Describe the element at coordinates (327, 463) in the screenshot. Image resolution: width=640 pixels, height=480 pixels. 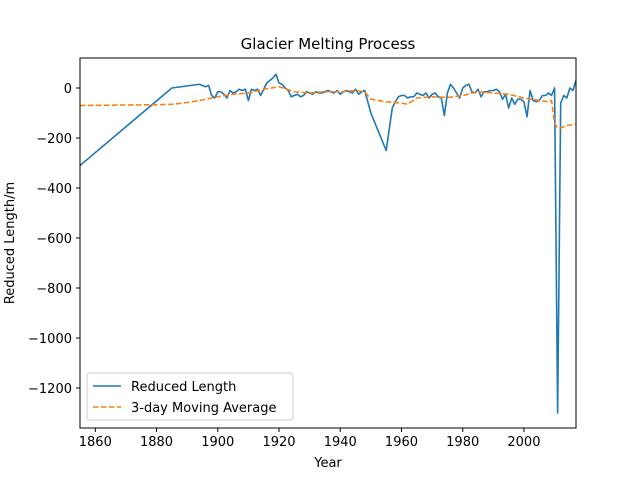
I see `x-axis-label: Year` at that location.